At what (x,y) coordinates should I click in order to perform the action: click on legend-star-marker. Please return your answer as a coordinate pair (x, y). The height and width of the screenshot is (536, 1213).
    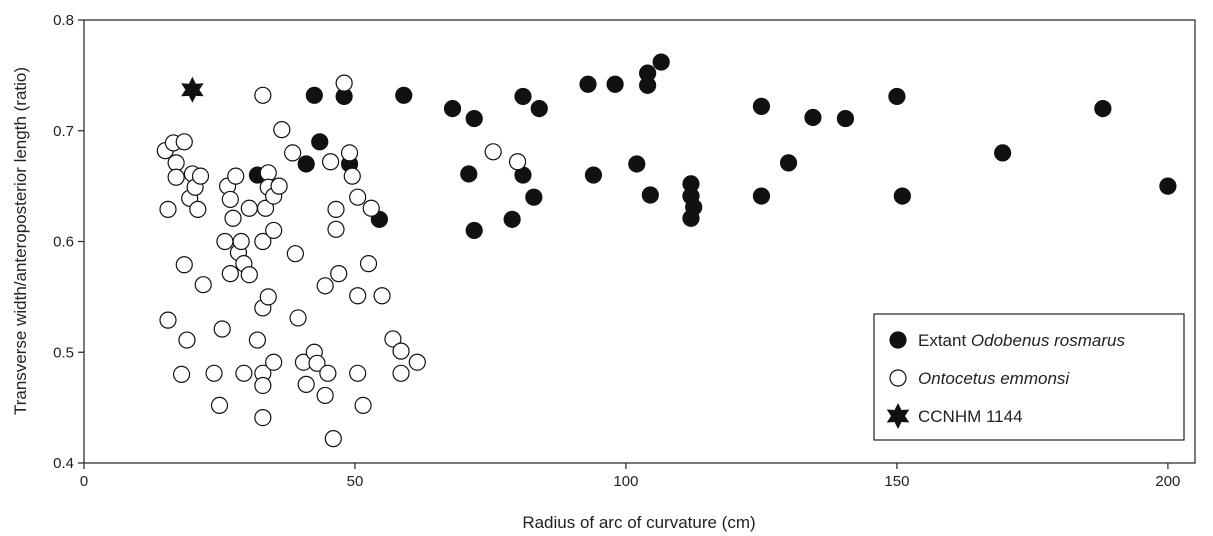
    Looking at the image, I should click on (898, 416).